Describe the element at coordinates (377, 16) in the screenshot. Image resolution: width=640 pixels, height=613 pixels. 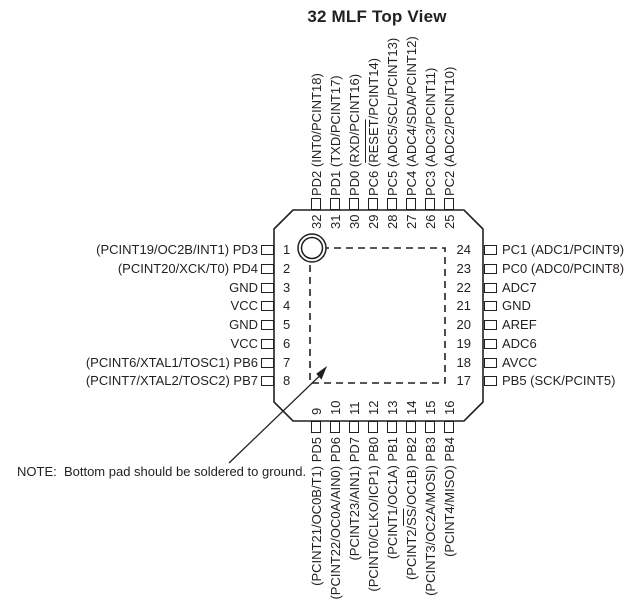
I see `diagram-title: 32 MLF Top View` at that location.